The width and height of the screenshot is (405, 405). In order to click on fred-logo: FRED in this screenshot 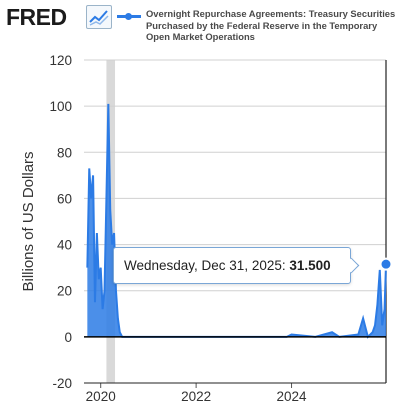, I will do `click(36, 17)`.